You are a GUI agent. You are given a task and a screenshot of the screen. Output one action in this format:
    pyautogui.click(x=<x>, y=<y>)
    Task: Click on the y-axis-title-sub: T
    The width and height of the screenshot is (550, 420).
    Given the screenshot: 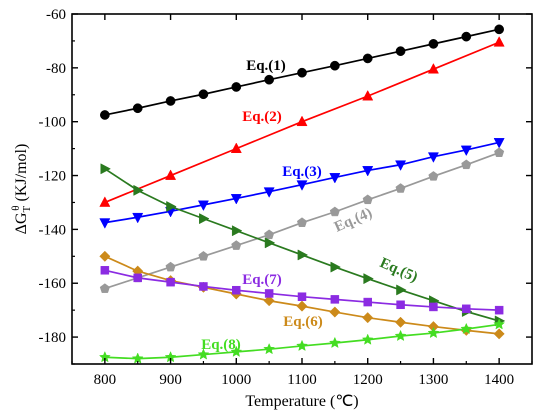 What is the action you would take?
    pyautogui.click(x=27, y=208)
    